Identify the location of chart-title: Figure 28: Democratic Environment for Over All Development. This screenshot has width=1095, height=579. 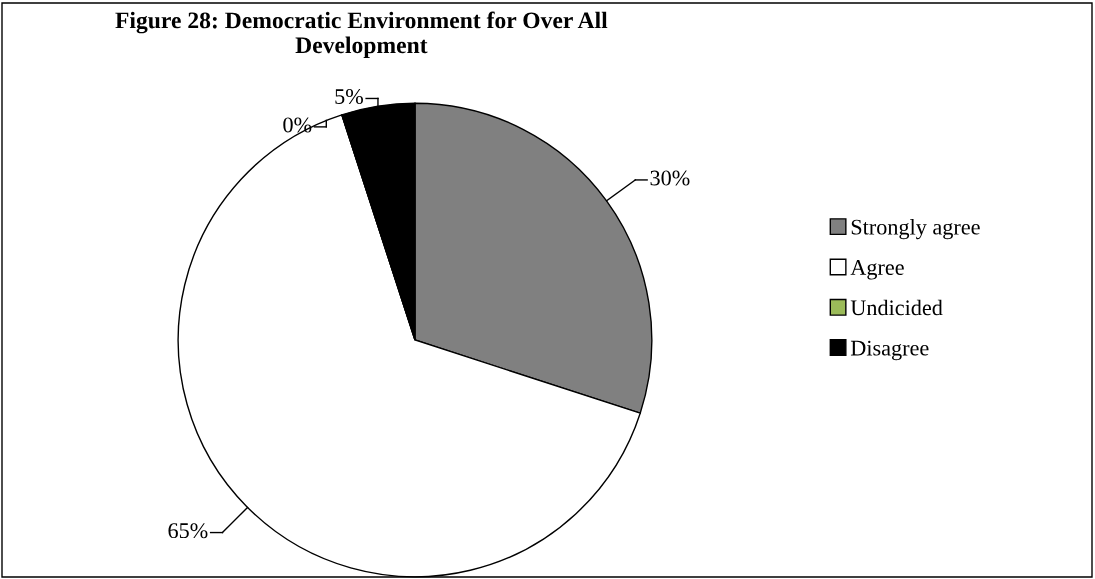
(361, 34).